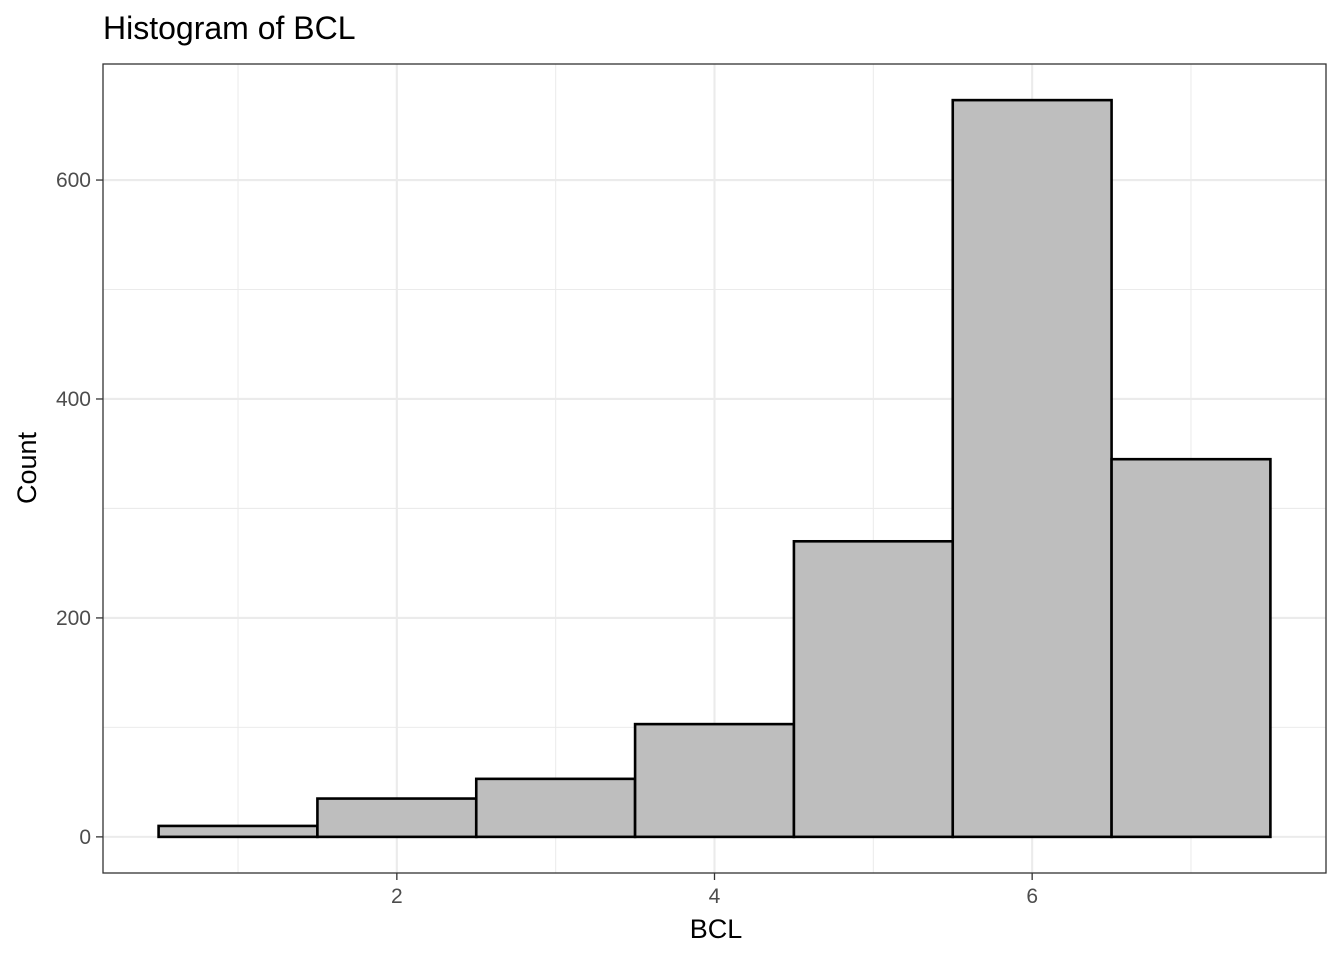 The width and height of the screenshot is (1344, 960). What do you see at coordinates (85, 837) in the screenshot?
I see `y-tick-label: 0` at bounding box center [85, 837].